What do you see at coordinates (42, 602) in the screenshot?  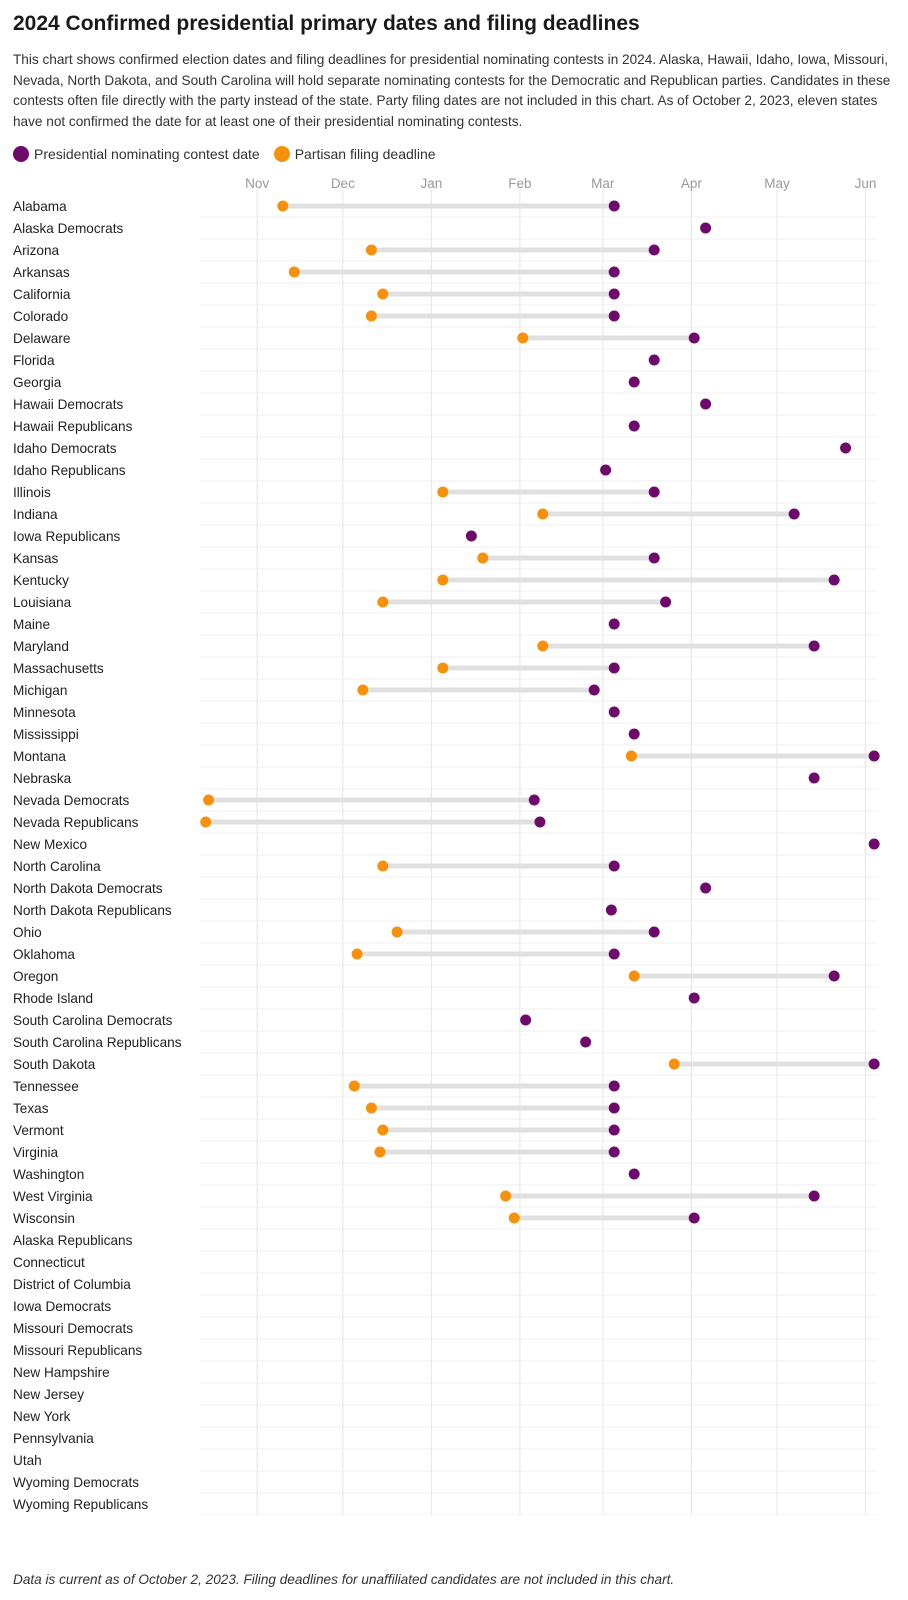 I see `row-label: Louisiana` at bounding box center [42, 602].